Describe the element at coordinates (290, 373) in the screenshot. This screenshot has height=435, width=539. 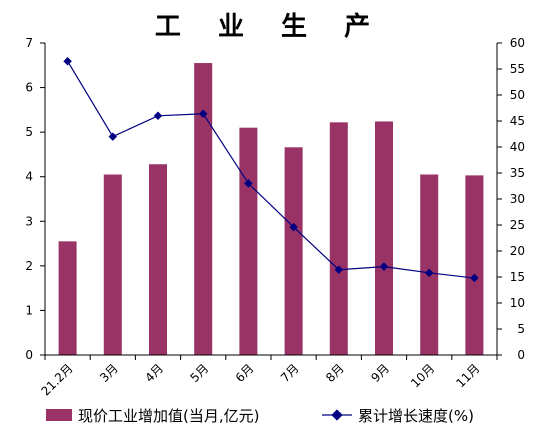
I see `x-tick-label: 7月` at that location.